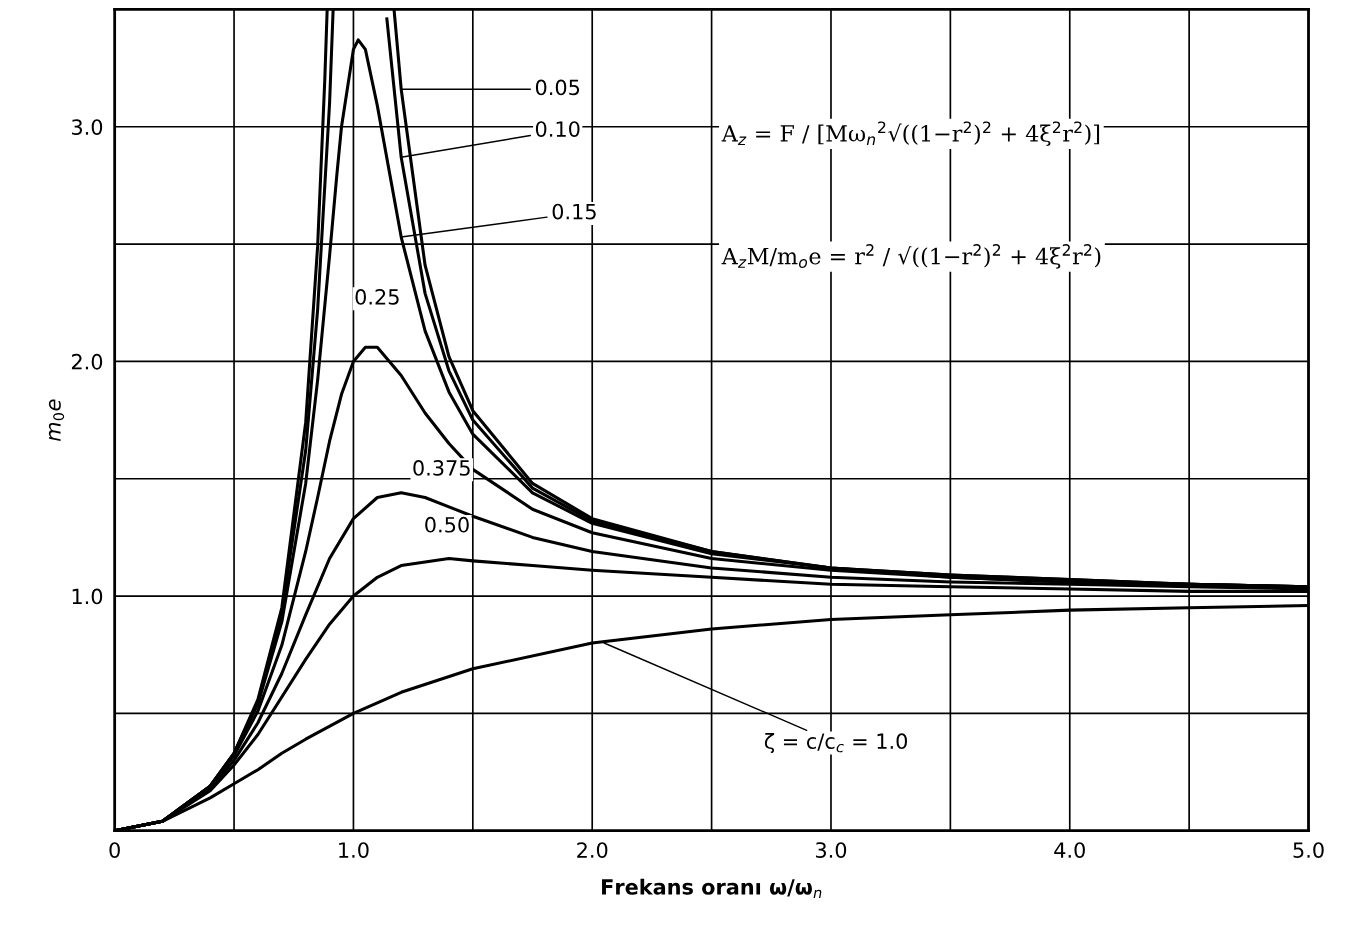  I want to click on x-tick-label: 1.0, so click(354, 850).